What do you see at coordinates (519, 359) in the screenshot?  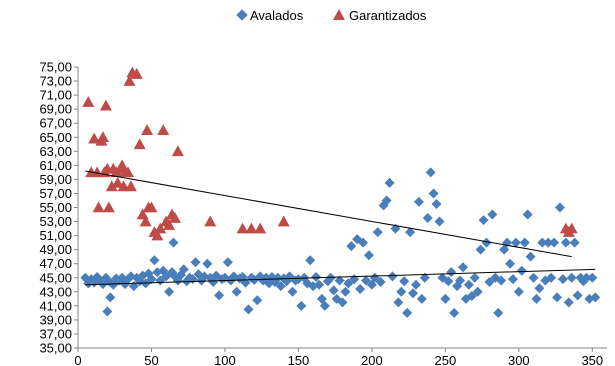 I see `x-tick-label: 300` at bounding box center [519, 359].